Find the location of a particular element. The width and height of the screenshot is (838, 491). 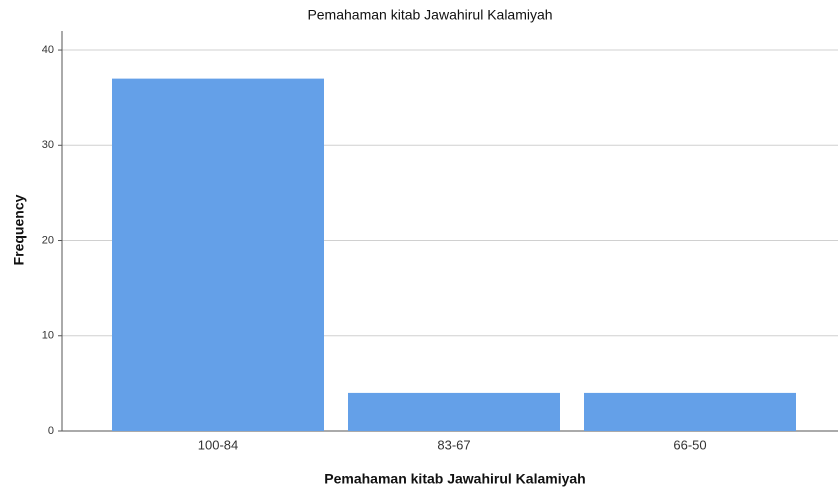

y-axis-label: Frequency is located at coordinates (19, 229).